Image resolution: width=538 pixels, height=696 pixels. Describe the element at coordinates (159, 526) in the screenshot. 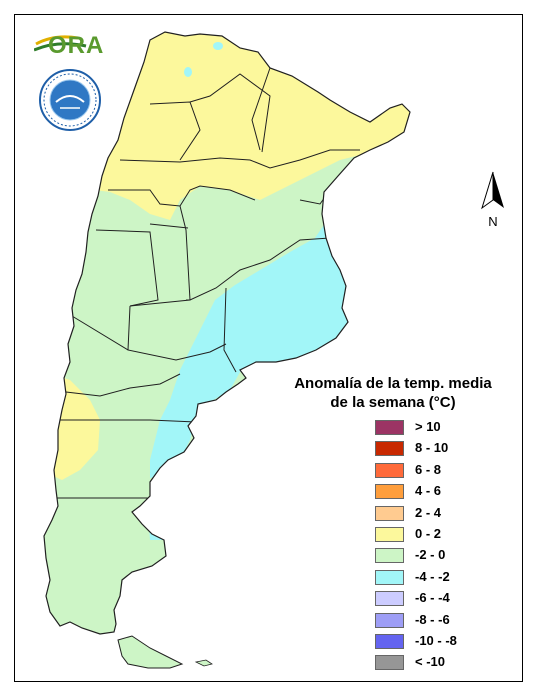

I see `zone-cold-south` at that location.